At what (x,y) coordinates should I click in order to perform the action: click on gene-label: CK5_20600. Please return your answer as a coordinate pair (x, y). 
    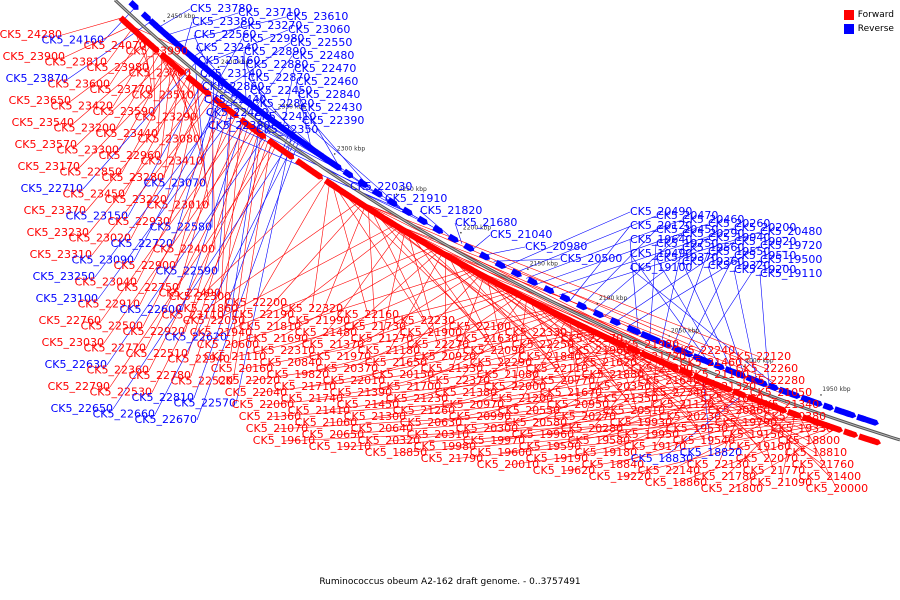
    Looking at the image, I should click on (228, 344).